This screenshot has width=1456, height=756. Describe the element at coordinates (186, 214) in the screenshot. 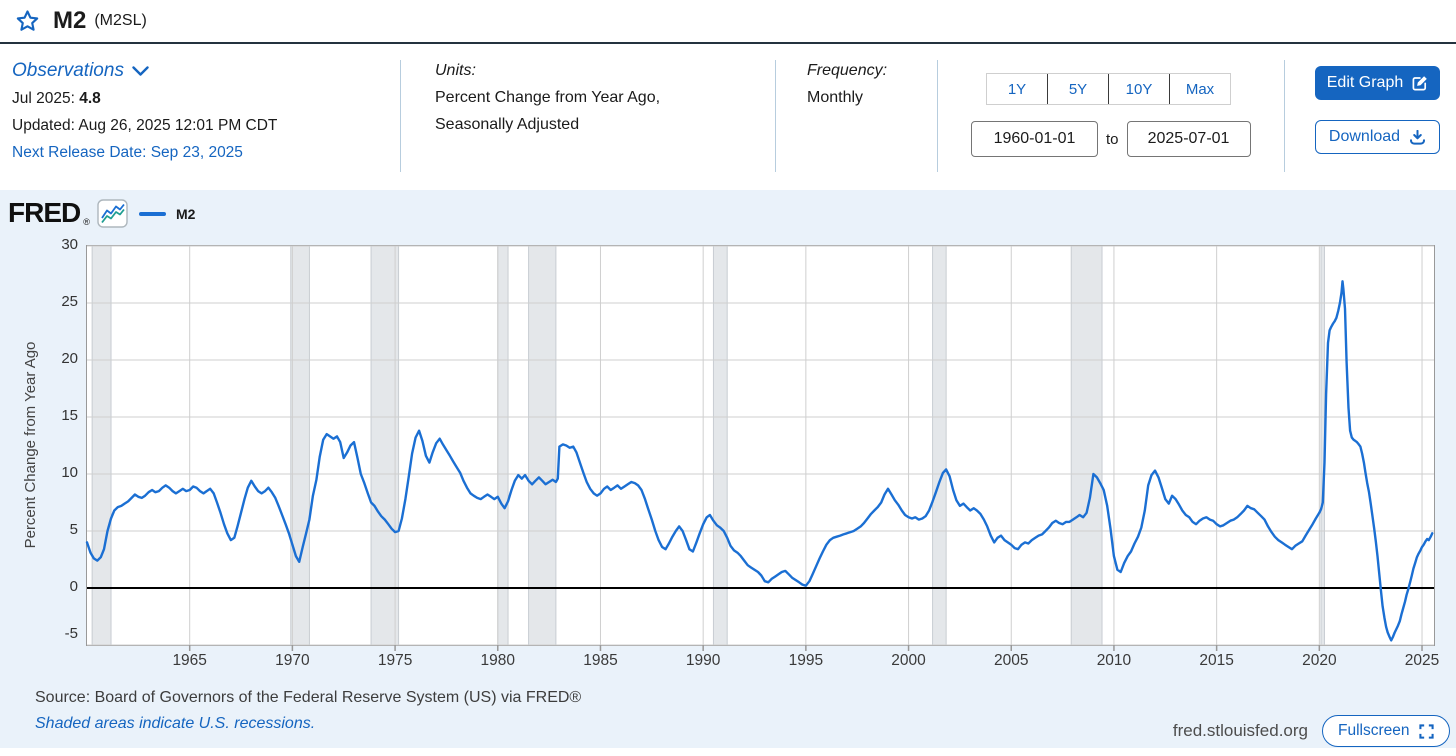

I see `legend-label: M2` at that location.